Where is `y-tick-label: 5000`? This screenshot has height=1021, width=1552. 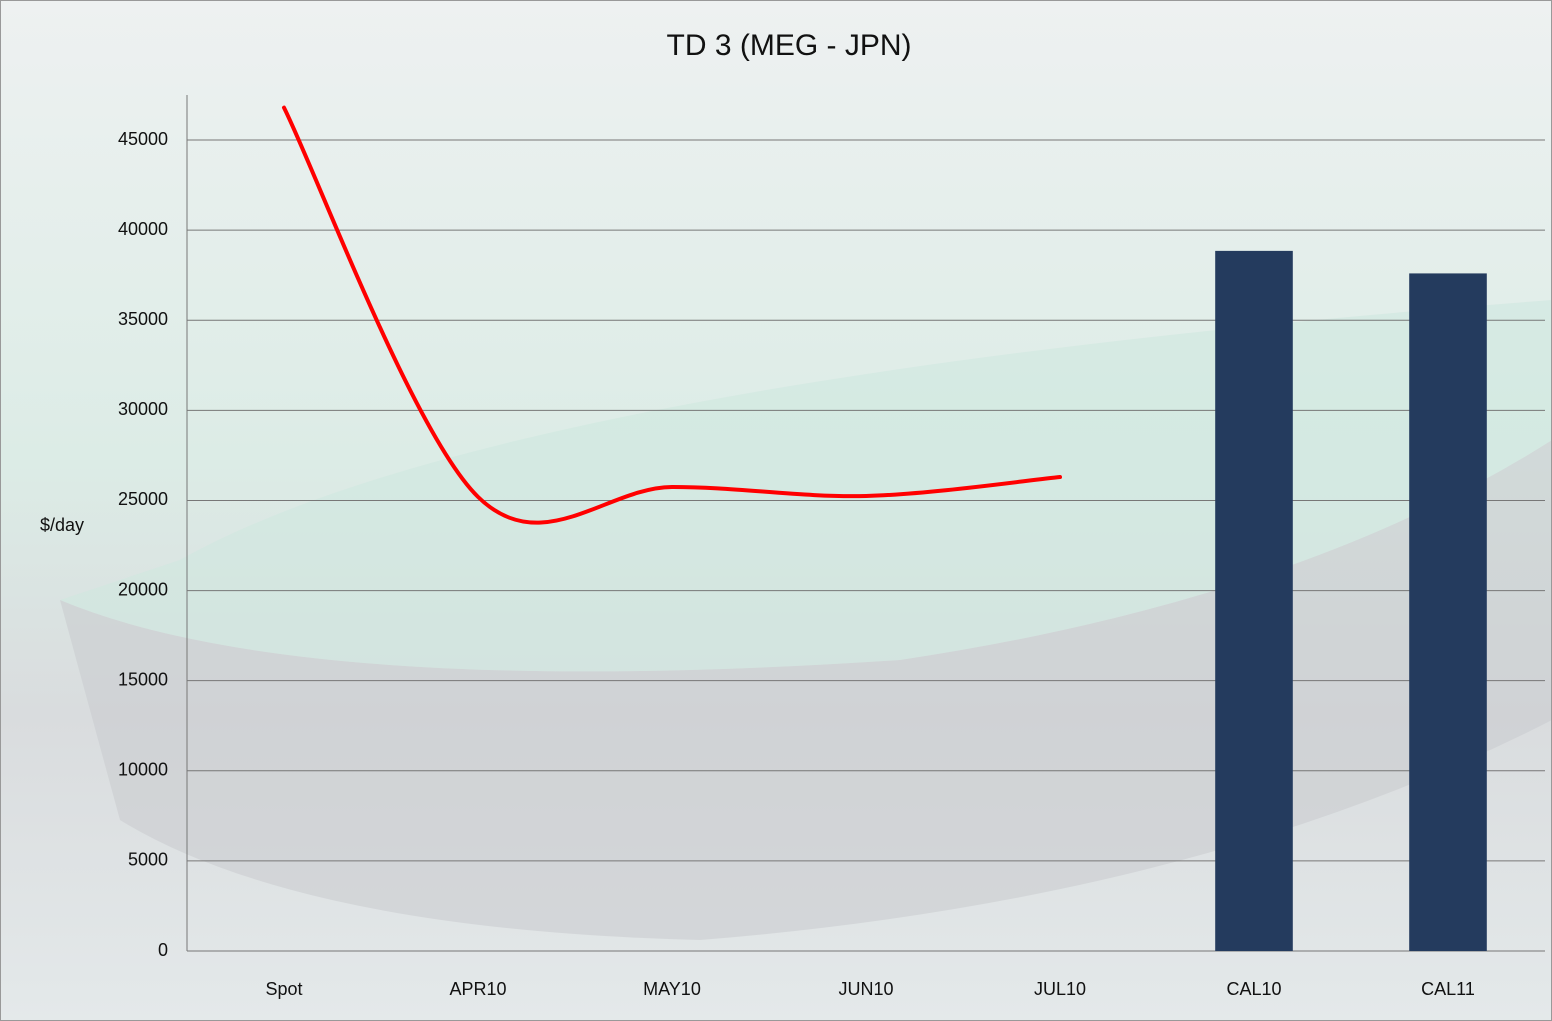
y-tick-label: 5000 is located at coordinates (148, 860).